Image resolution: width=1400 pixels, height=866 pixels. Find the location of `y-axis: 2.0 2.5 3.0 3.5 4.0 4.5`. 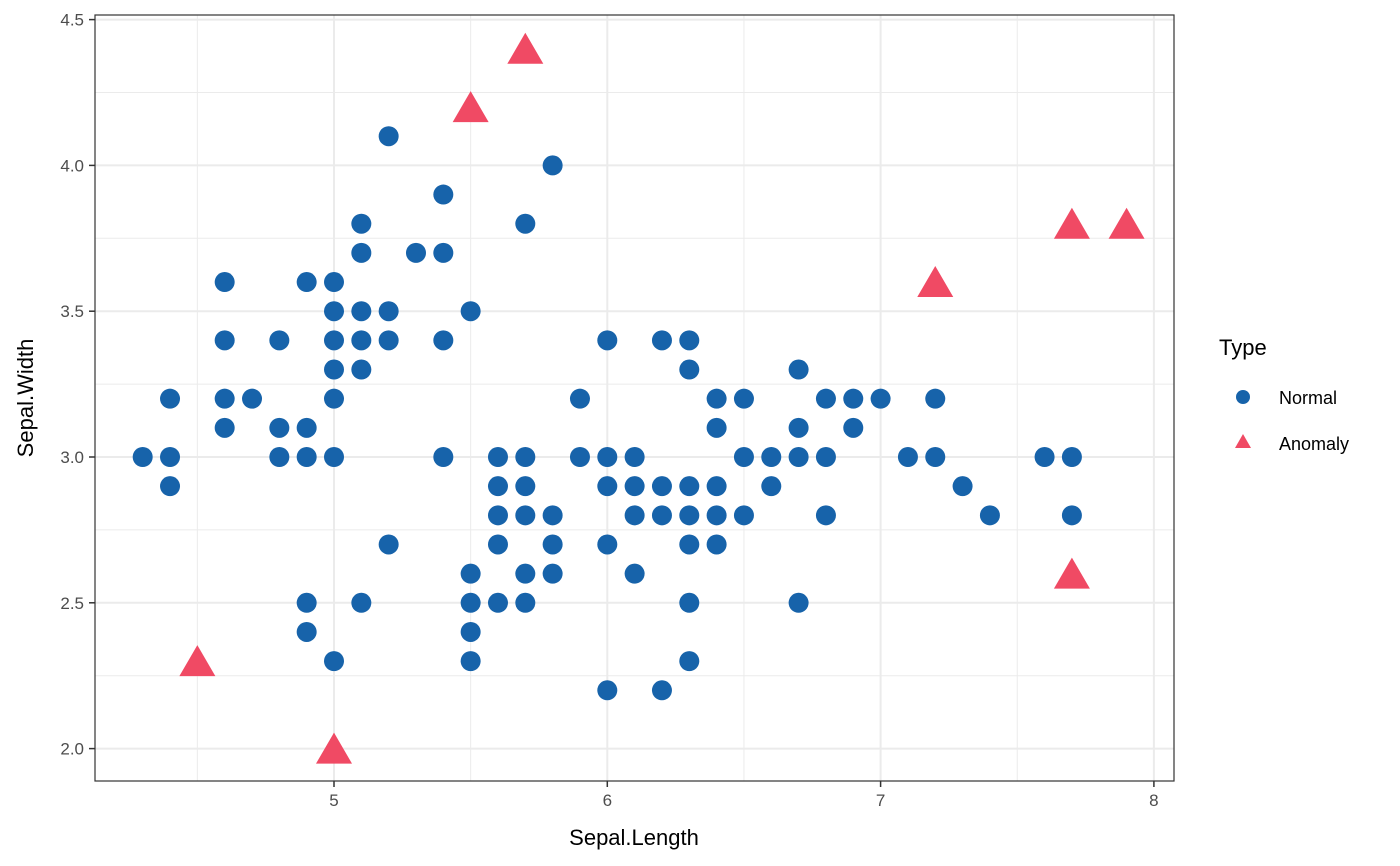

y-axis: 2.0 2.5 3.0 3.5 4.0 4.5 is located at coordinates (77, 385).